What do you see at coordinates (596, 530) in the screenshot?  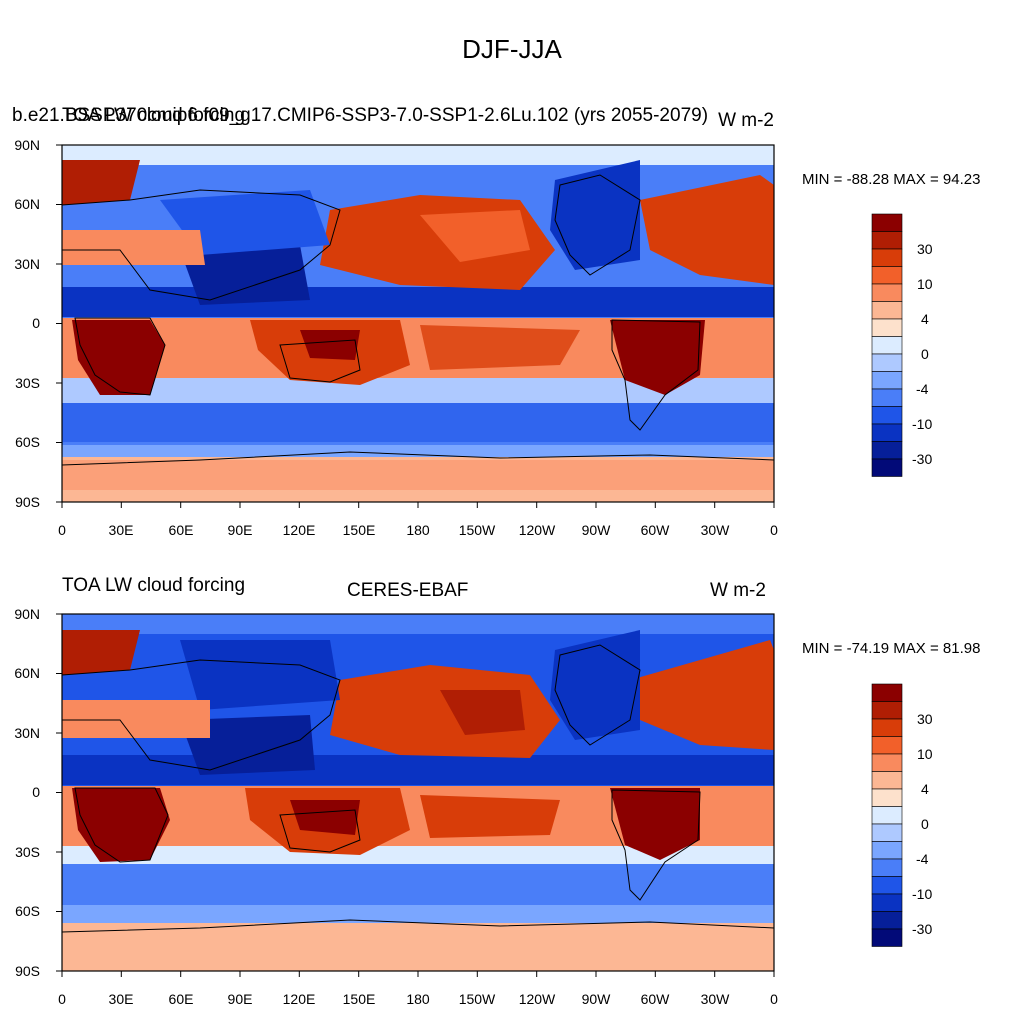 I see `panel1-lon-label: 90W` at bounding box center [596, 530].